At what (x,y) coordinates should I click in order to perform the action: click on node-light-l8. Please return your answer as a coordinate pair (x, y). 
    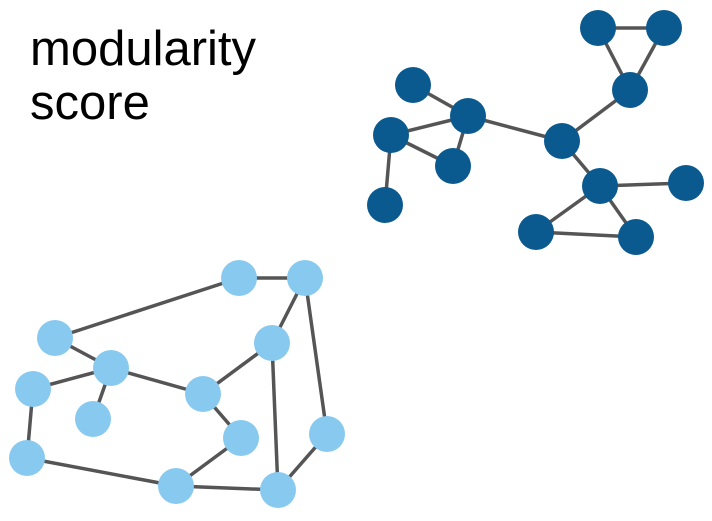
    Looking at the image, I should click on (203, 394).